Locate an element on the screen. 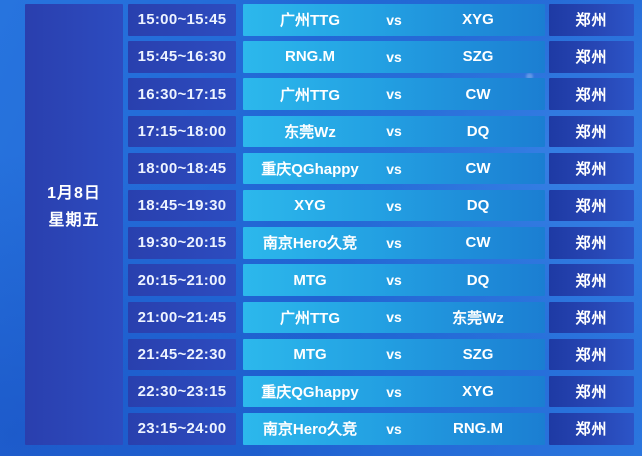  time-slot: 16:30~17:15 is located at coordinates (182, 94).